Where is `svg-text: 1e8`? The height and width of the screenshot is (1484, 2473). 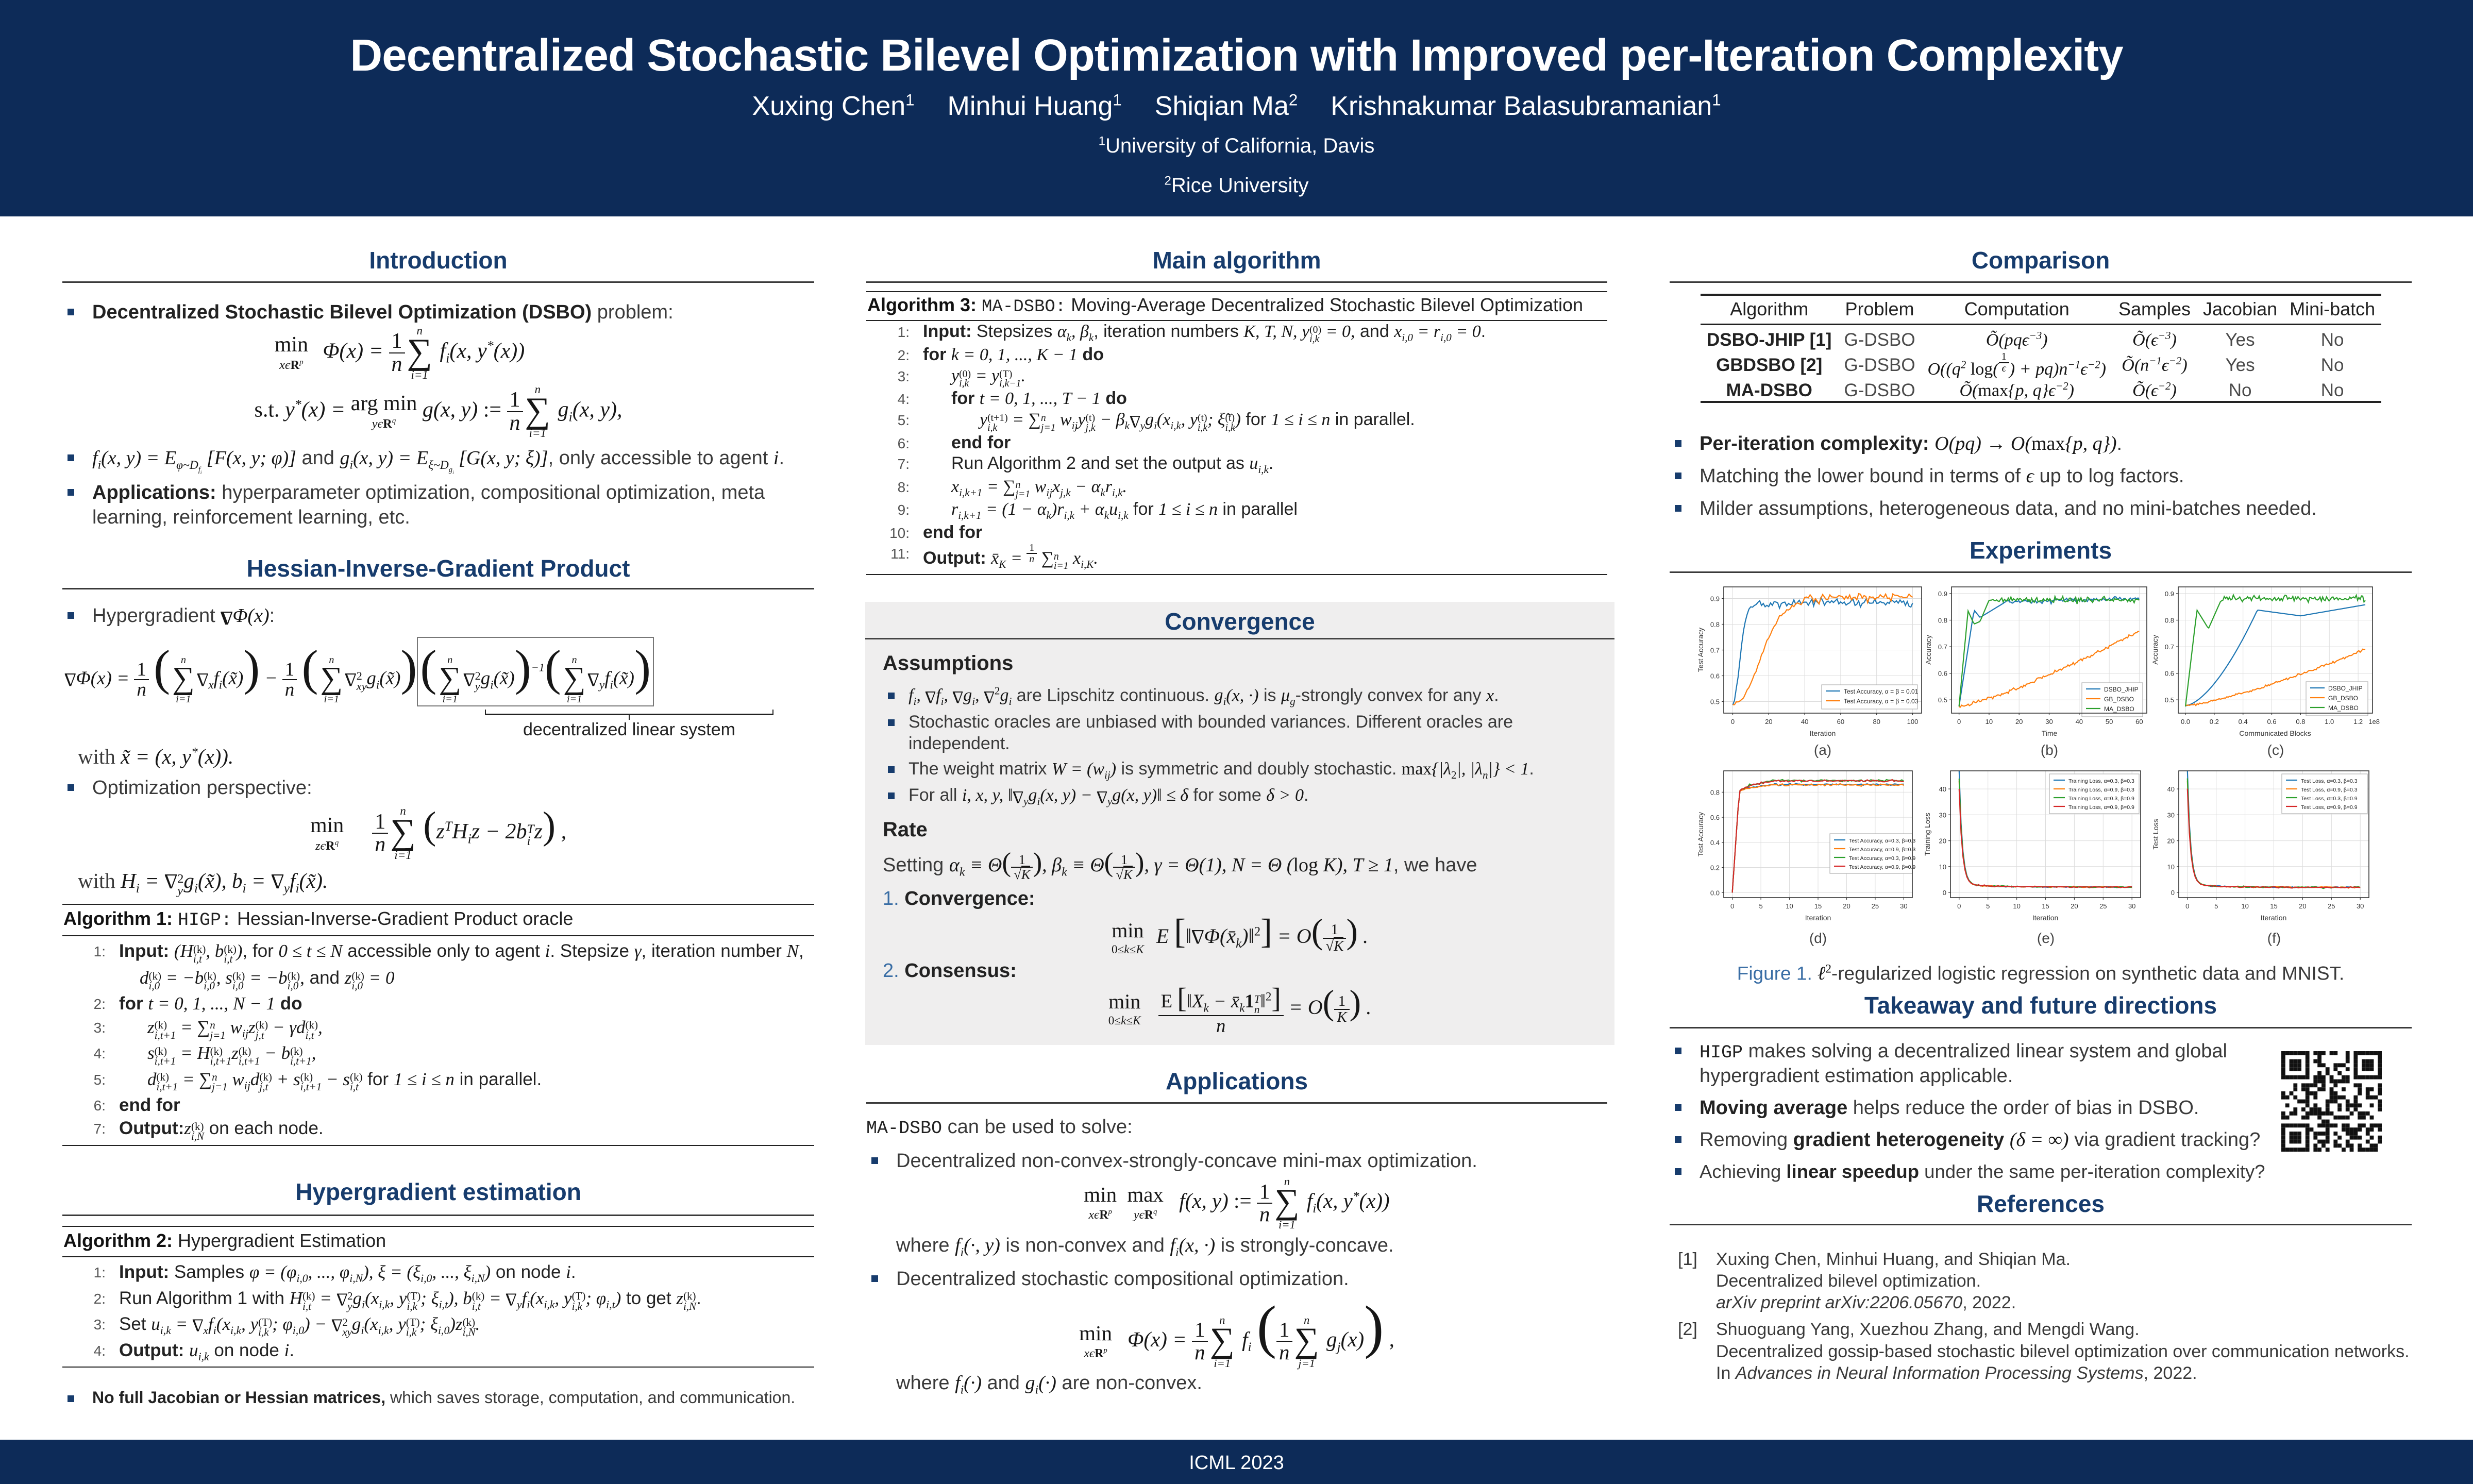 svg-text: 1e8 is located at coordinates (2374, 722).